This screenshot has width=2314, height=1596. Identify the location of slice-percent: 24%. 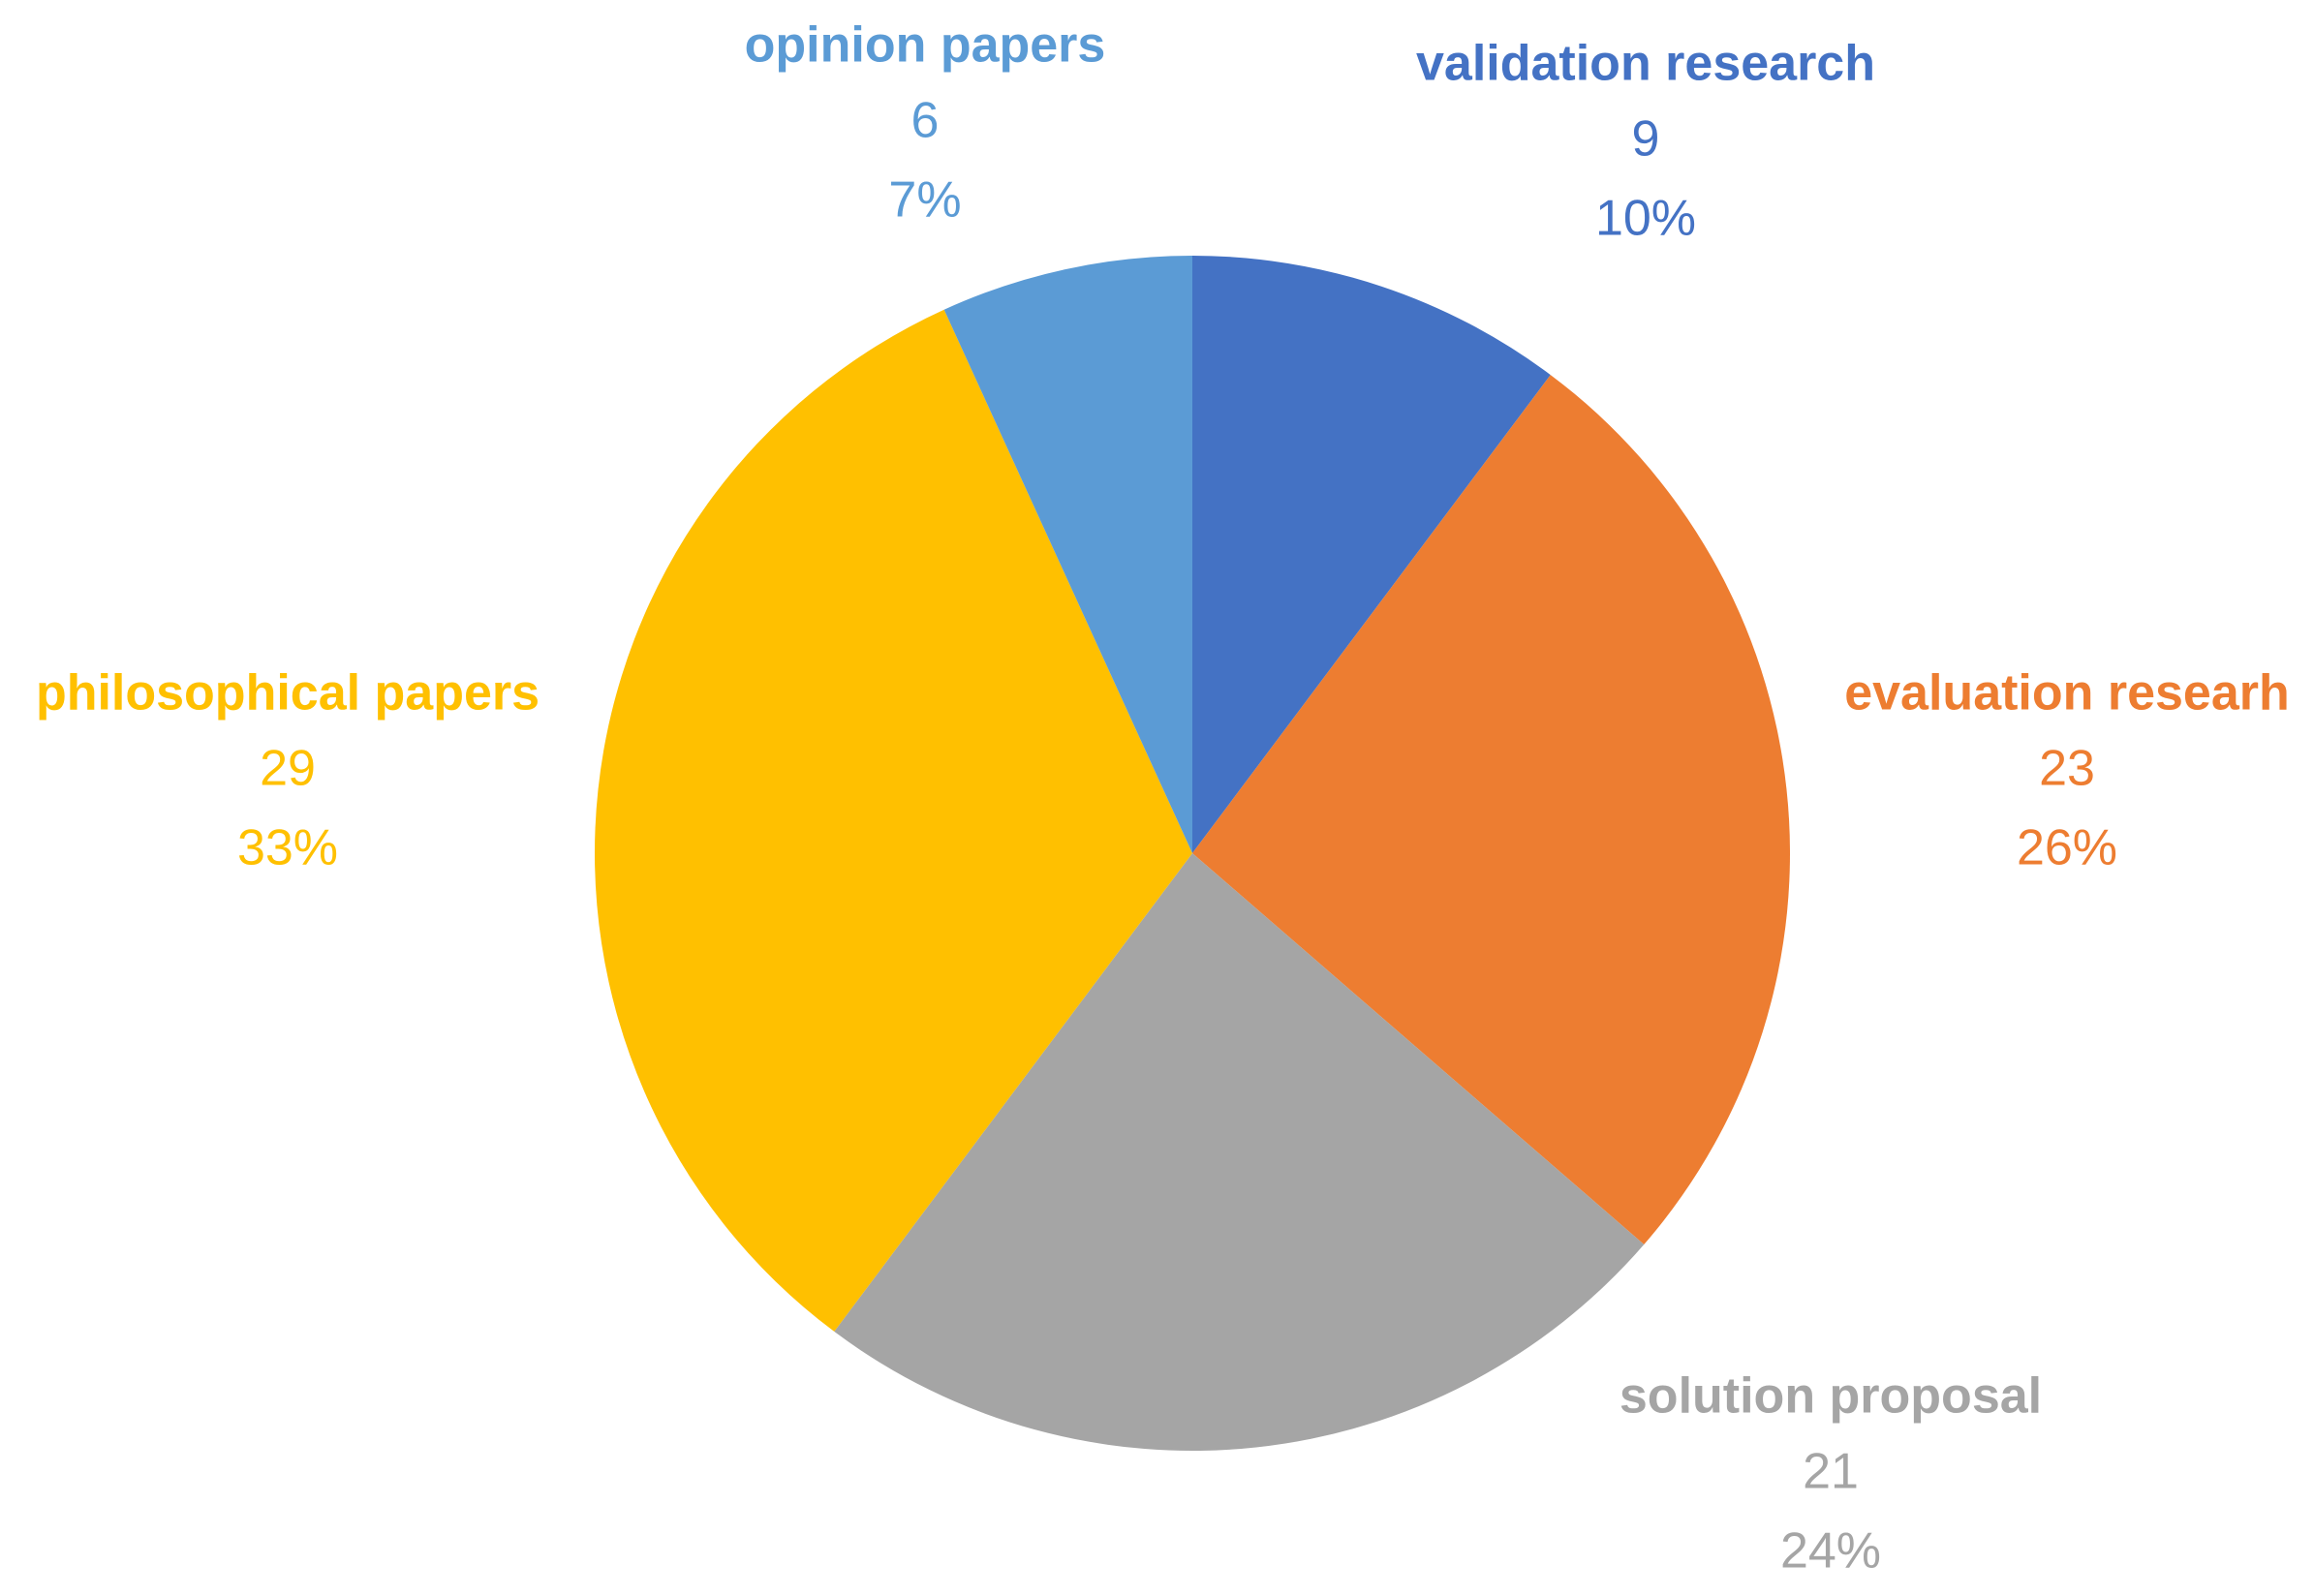
(1830, 1551).